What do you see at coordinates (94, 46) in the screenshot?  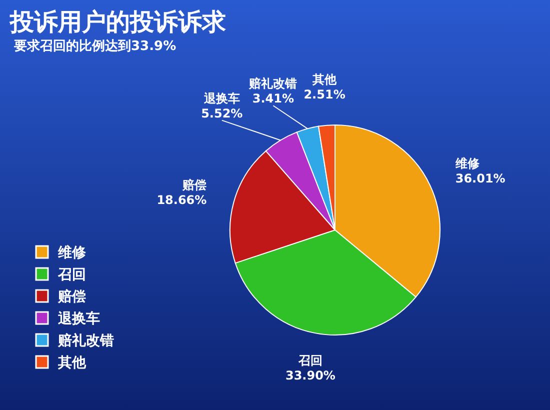 I see `chart-subtitle: 要求召回的比例达到33.9%` at bounding box center [94, 46].